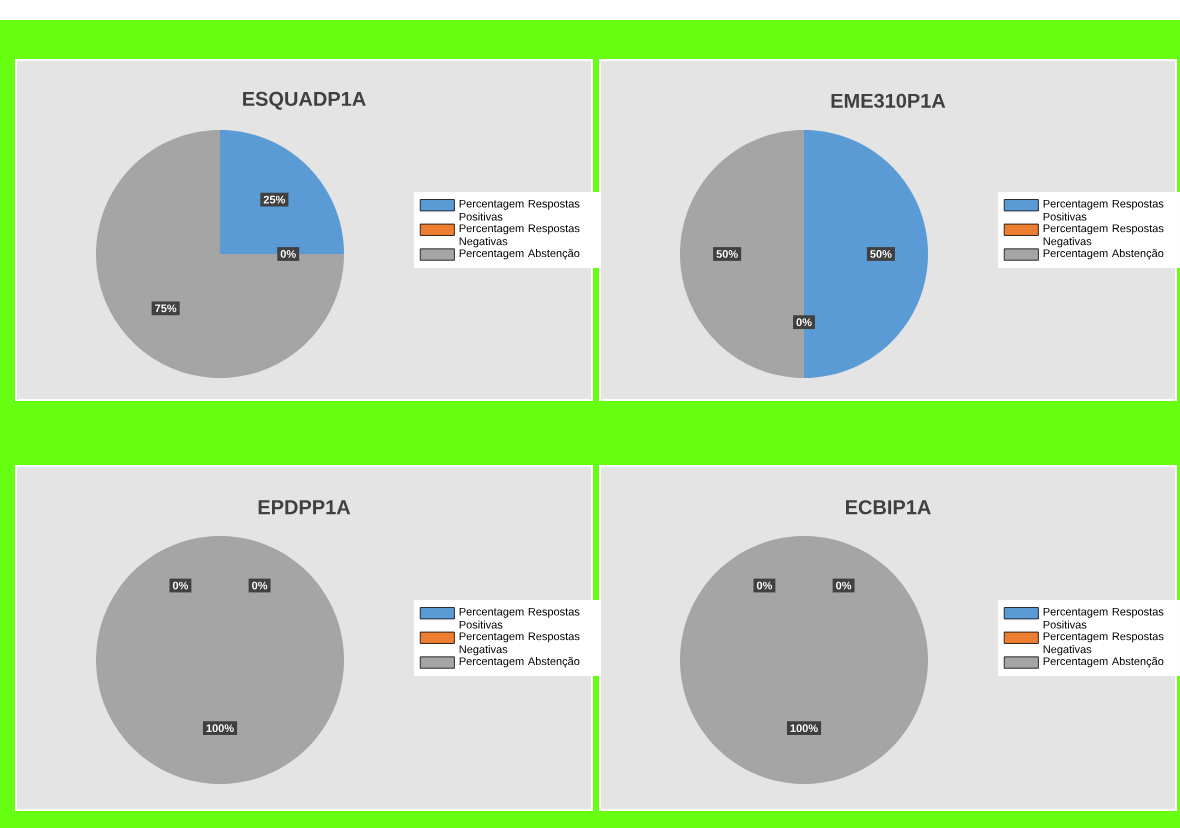 The height and width of the screenshot is (828, 1180). What do you see at coordinates (304, 507) in the screenshot?
I see `chart-title: EPDPP1A` at bounding box center [304, 507].